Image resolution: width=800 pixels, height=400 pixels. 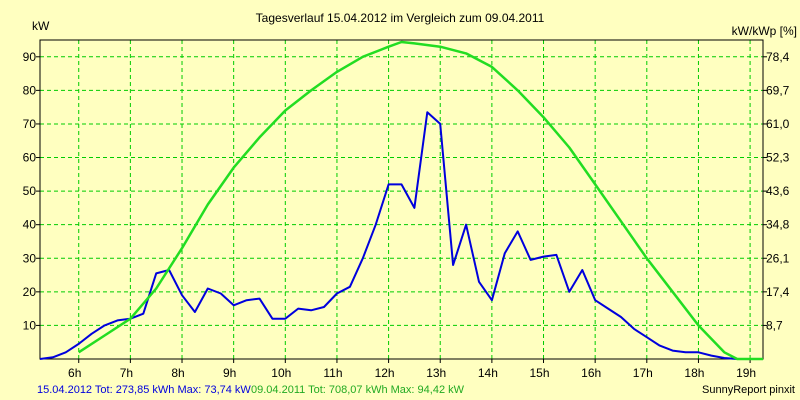 What do you see at coordinates (488, 373) in the screenshot?
I see `x-tick-label: 14h` at bounding box center [488, 373].